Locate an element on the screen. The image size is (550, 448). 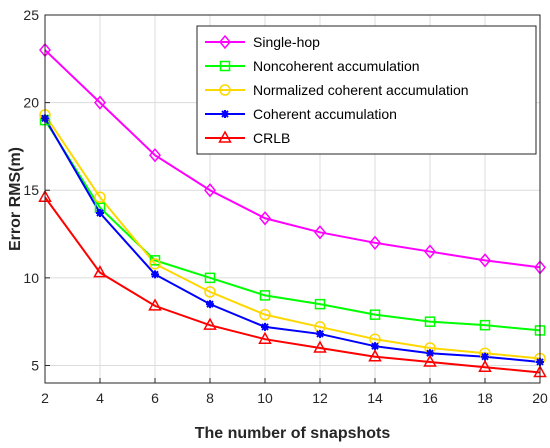
y-tick-label: 5 is located at coordinates (35, 365).